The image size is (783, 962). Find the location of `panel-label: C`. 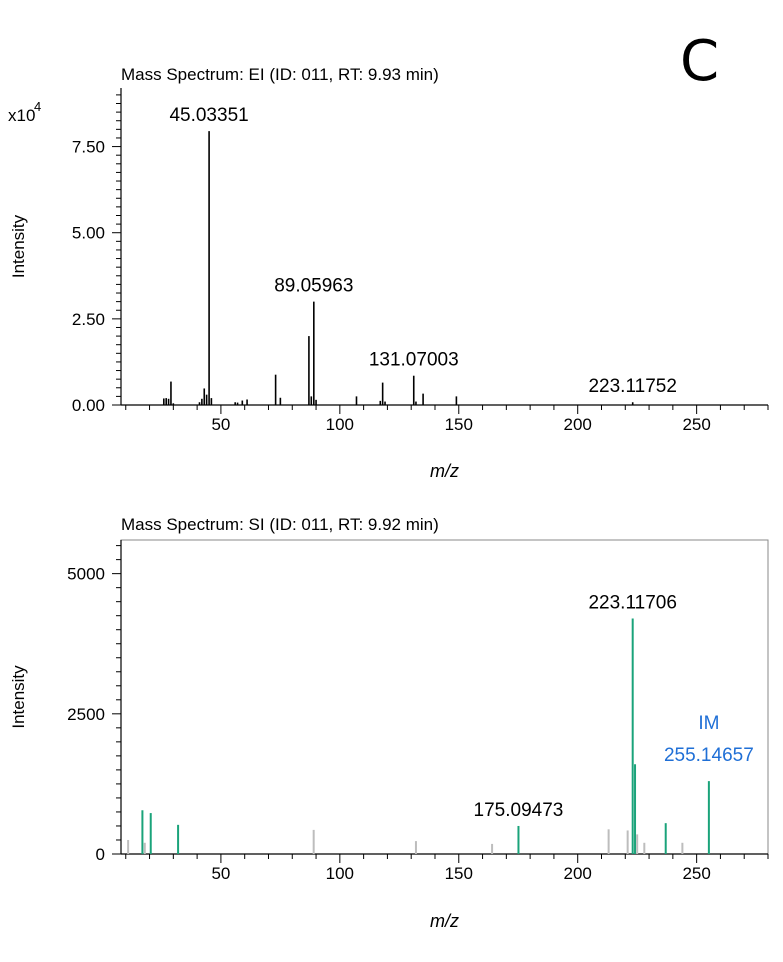

panel-label: C is located at coordinates (700, 61).